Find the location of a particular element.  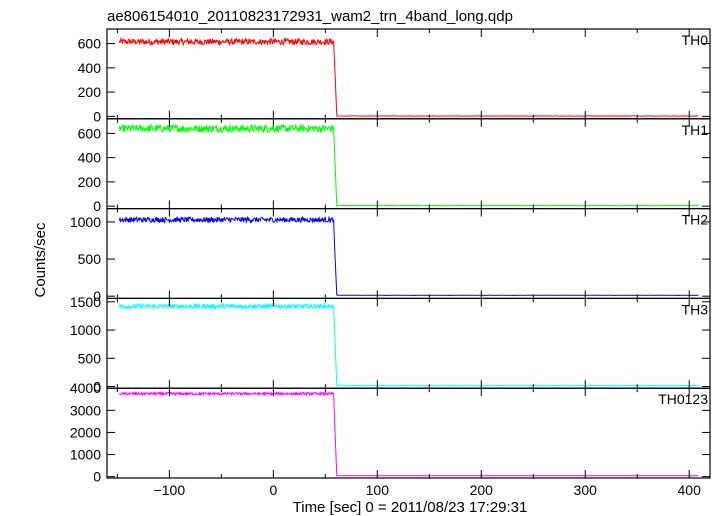

panel-label: TH1 is located at coordinates (695, 130).